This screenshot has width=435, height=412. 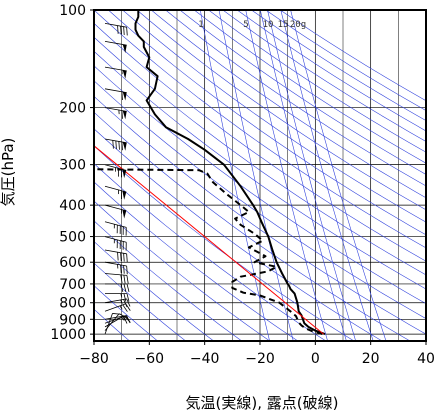 What do you see at coordinates (256, 175) in the screenshot?
I see `mixing-ratio-line` at bounding box center [256, 175].